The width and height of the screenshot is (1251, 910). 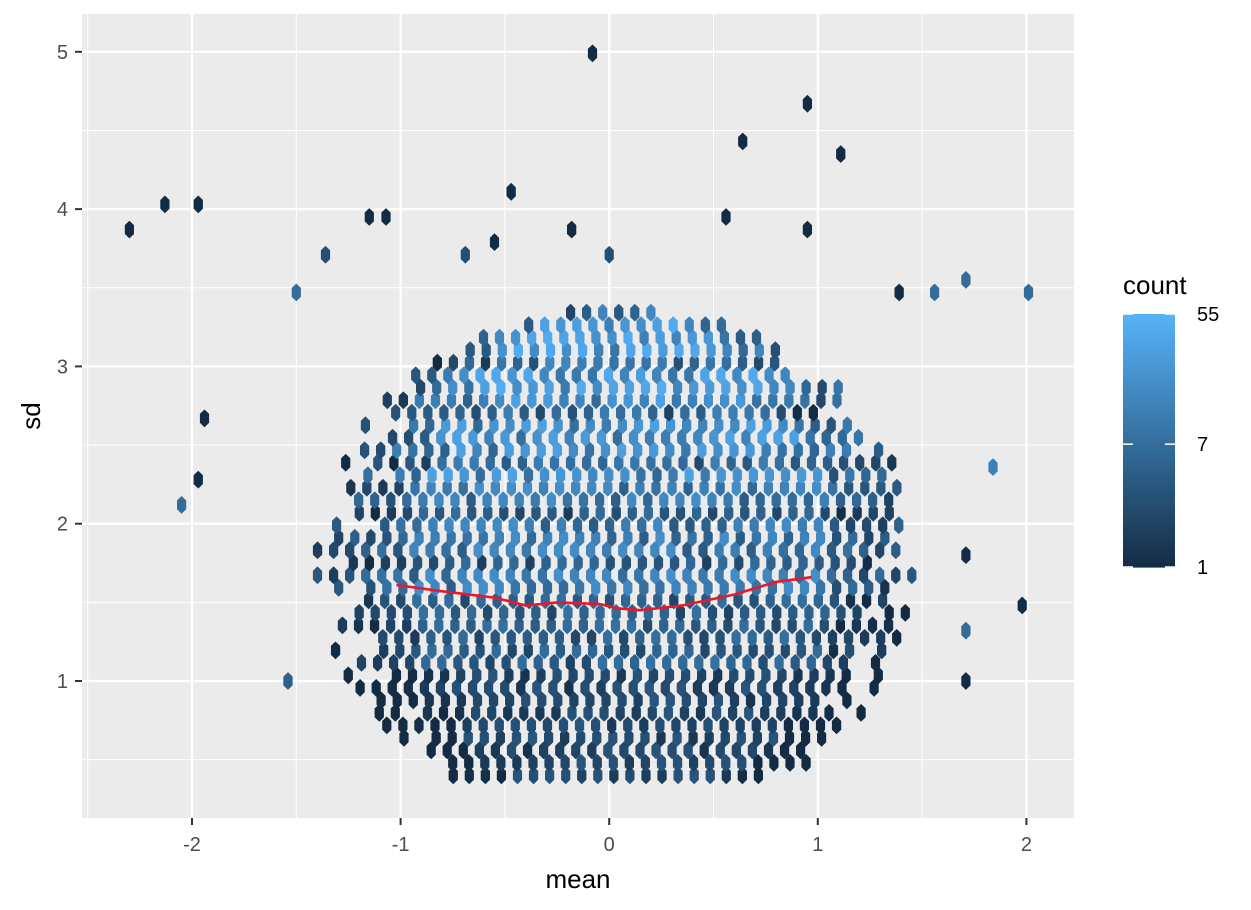 What do you see at coordinates (1026, 845) in the screenshot?
I see `x-tick-label: 2` at bounding box center [1026, 845].